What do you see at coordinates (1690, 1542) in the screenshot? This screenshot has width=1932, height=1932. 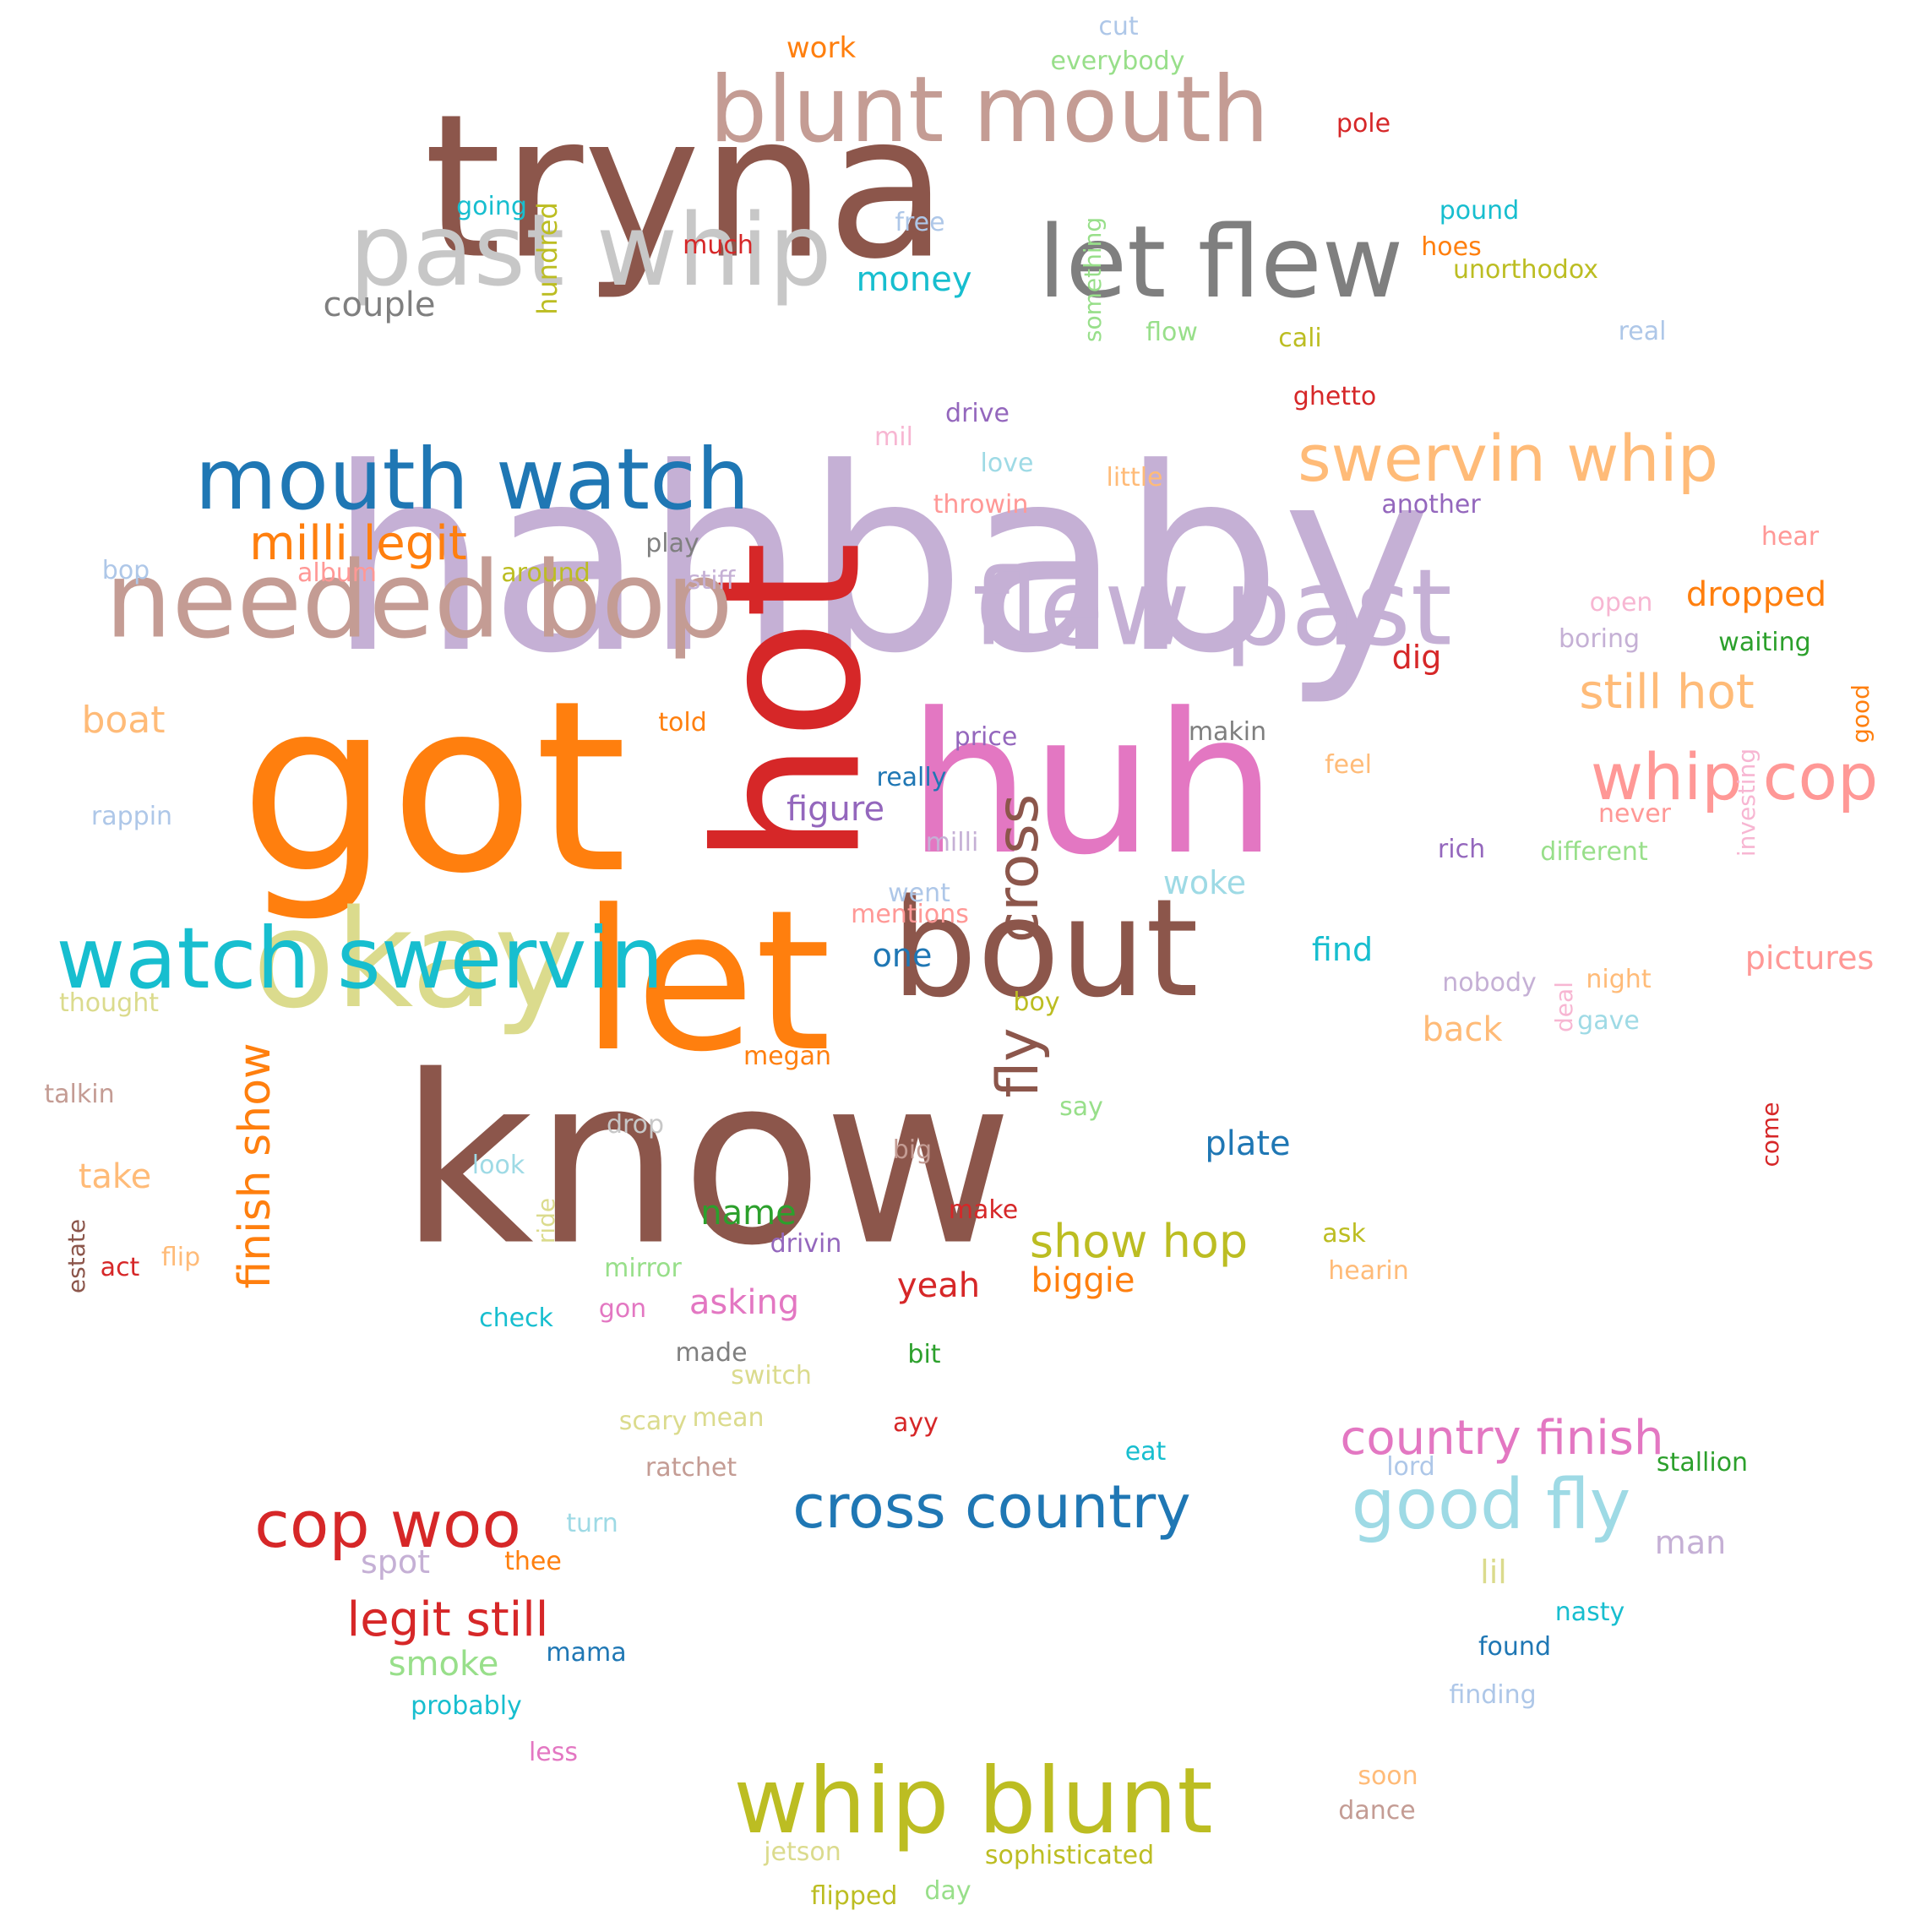 I see `cloud-word-man: man` at bounding box center [1690, 1542].